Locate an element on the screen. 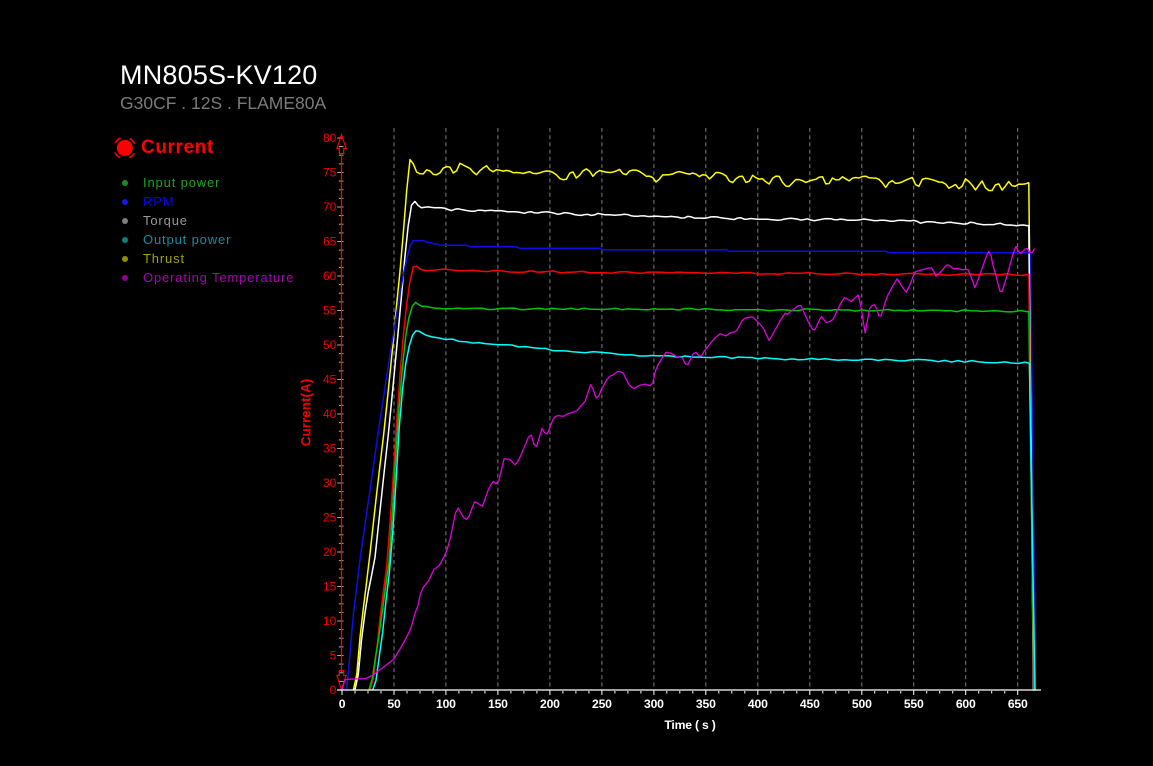 This screenshot has width=1153, height=766. svg-text: 15 is located at coordinates (330, 587).